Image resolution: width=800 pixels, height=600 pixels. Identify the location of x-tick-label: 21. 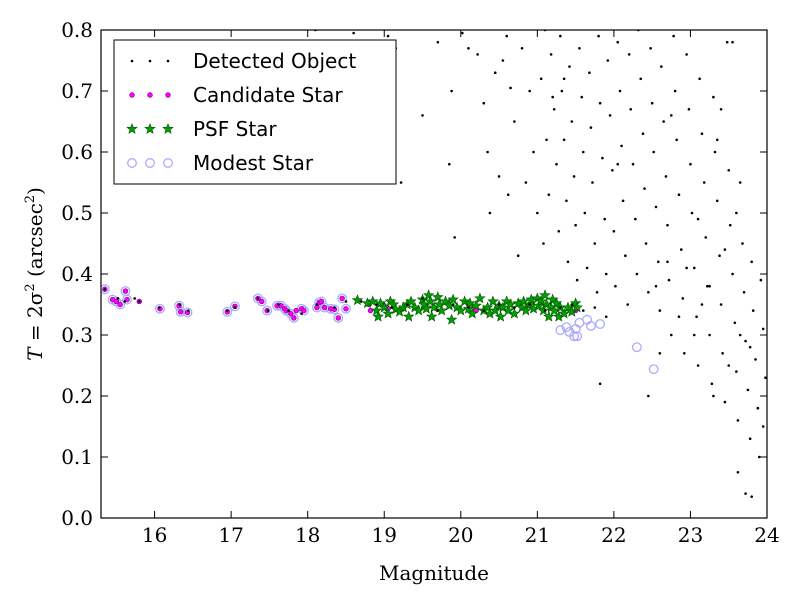
(537, 535).